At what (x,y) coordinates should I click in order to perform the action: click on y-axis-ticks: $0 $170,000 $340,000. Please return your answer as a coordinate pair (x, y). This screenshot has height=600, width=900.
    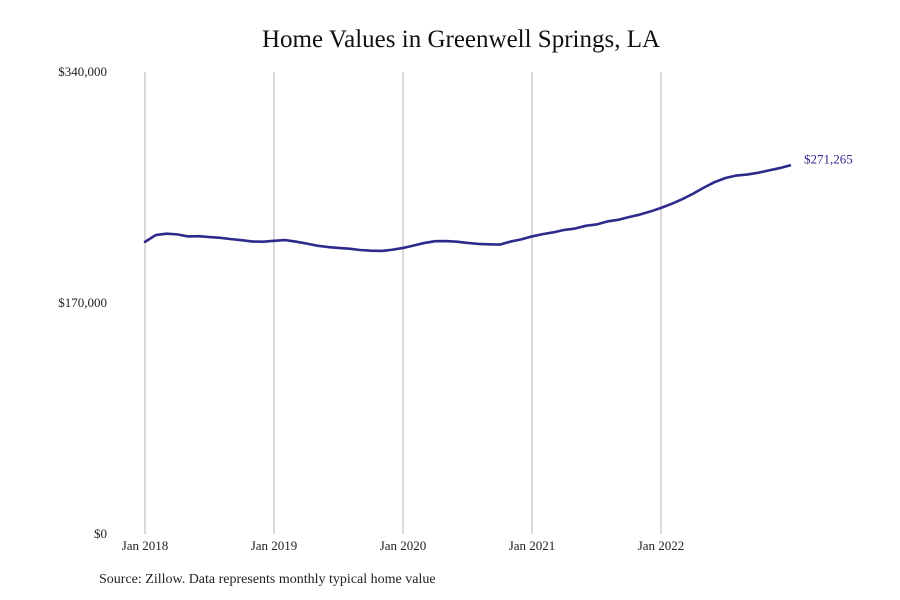
    Looking at the image, I should click on (82, 302).